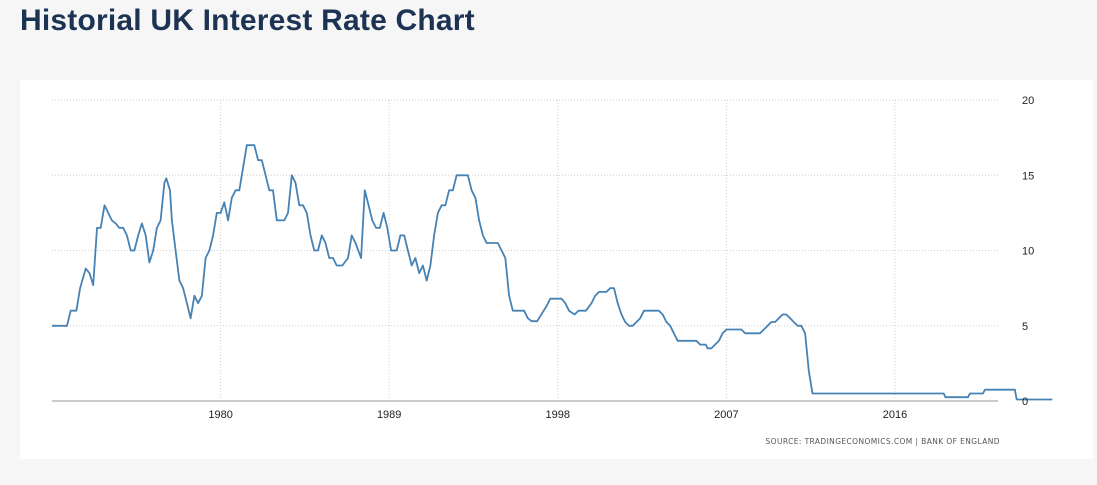 The height and width of the screenshot is (485, 1097). What do you see at coordinates (1028, 101) in the screenshot?
I see `y-tick-label: 20` at bounding box center [1028, 101].